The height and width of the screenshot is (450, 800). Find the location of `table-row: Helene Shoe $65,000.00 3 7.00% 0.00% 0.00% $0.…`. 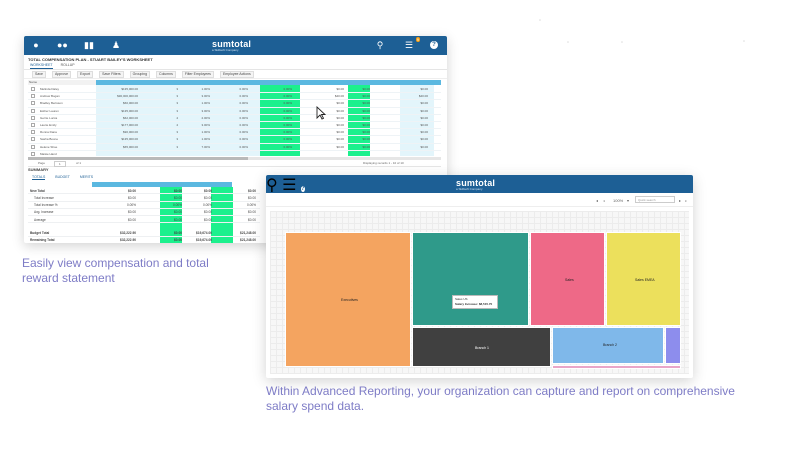

table-row: Helene Shoe $65,000.00 3 7.00% 0.00% 0.00% $0.… is located at coordinates (234, 147).